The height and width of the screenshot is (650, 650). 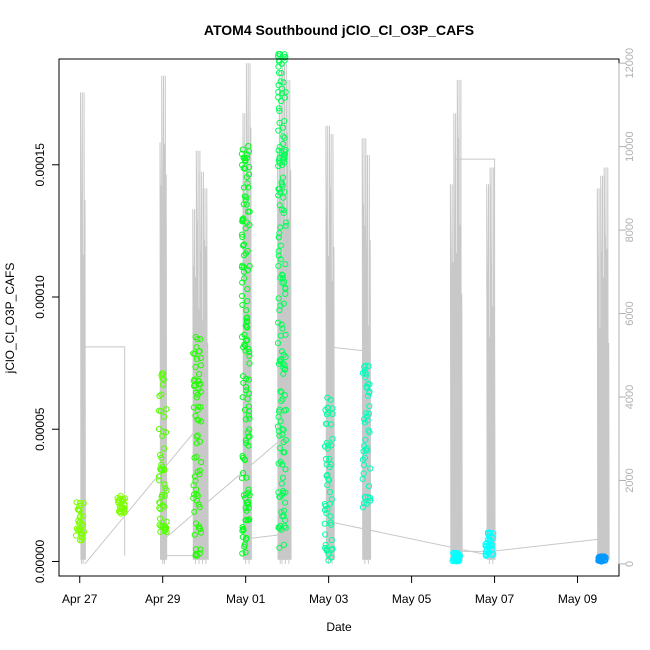 What do you see at coordinates (630, 564) in the screenshot?
I see `right-tick-label: 0` at bounding box center [630, 564].